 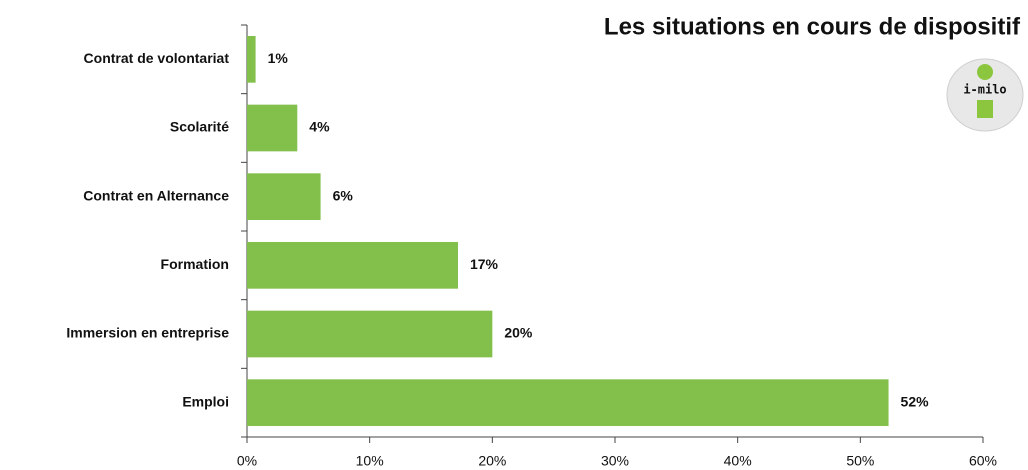 What do you see at coordinates (484, 264) in the screenshot?
I see `data-label: 17%` at bounding box center [484, 264].